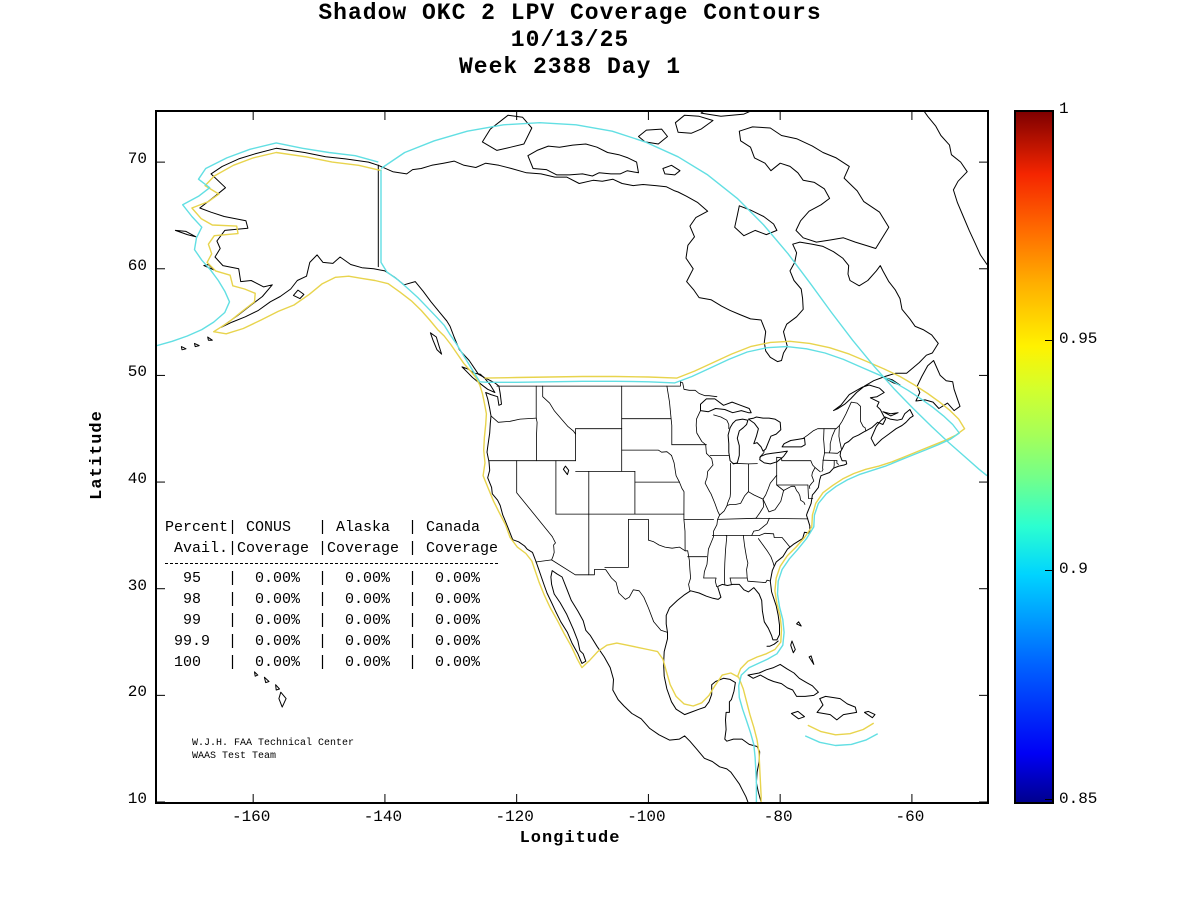  Describe the element at coordinates (778, 817) in the screenshot. I see `x-tick-label: -80` at that location.